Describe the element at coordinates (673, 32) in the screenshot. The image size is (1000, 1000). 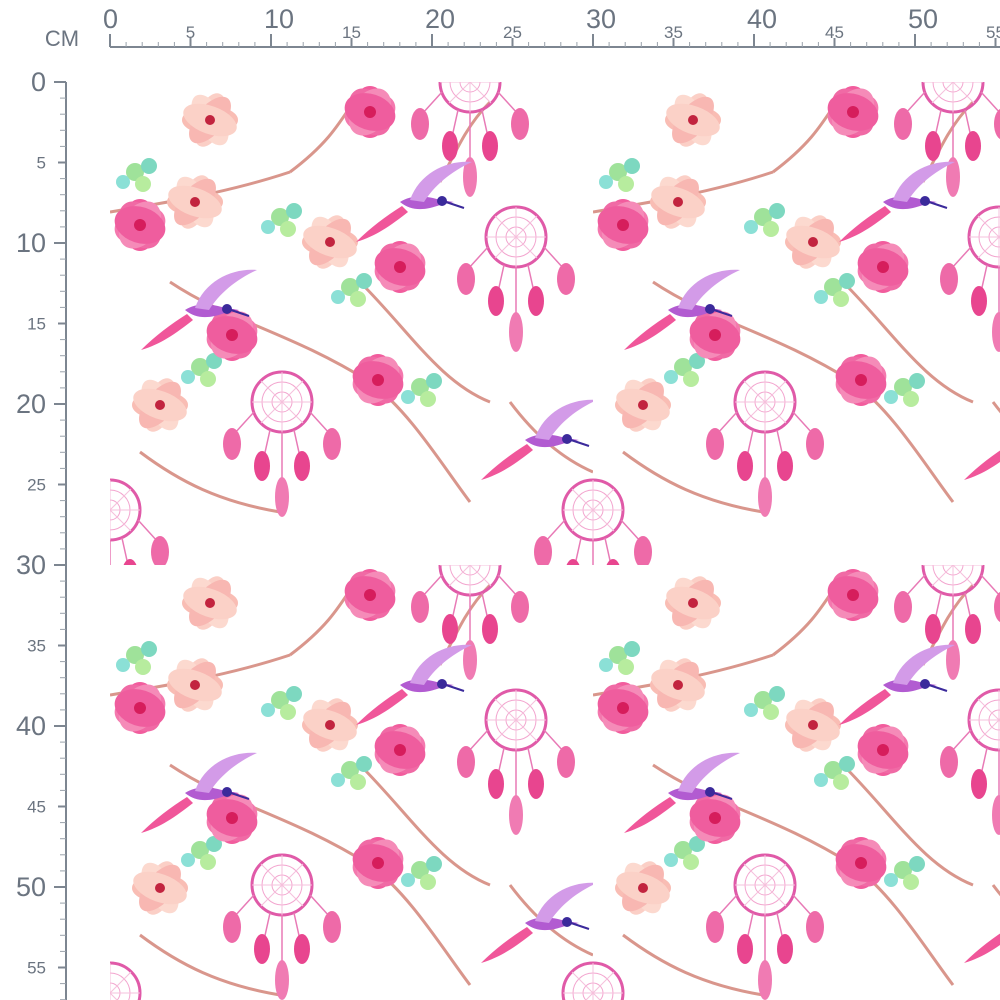
I see `top-tick-label: 35` at that location.